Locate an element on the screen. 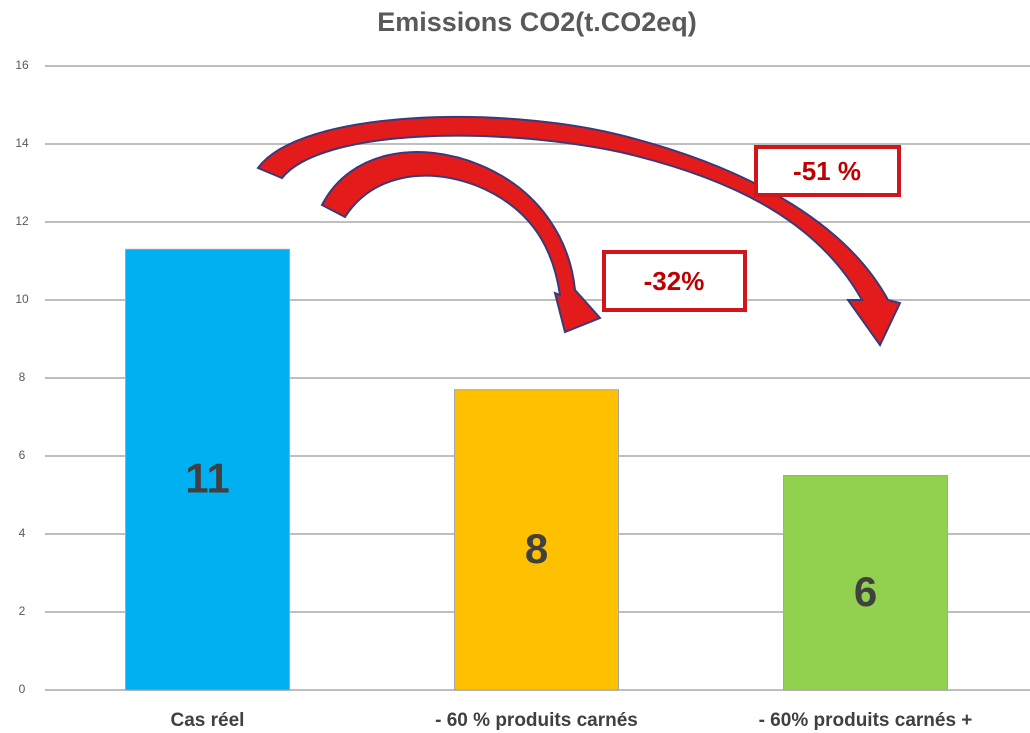 Image resolution: width=1030 pixels, height=733 pixels. y-tick-label: 10 is located at coordinates (22, 299).